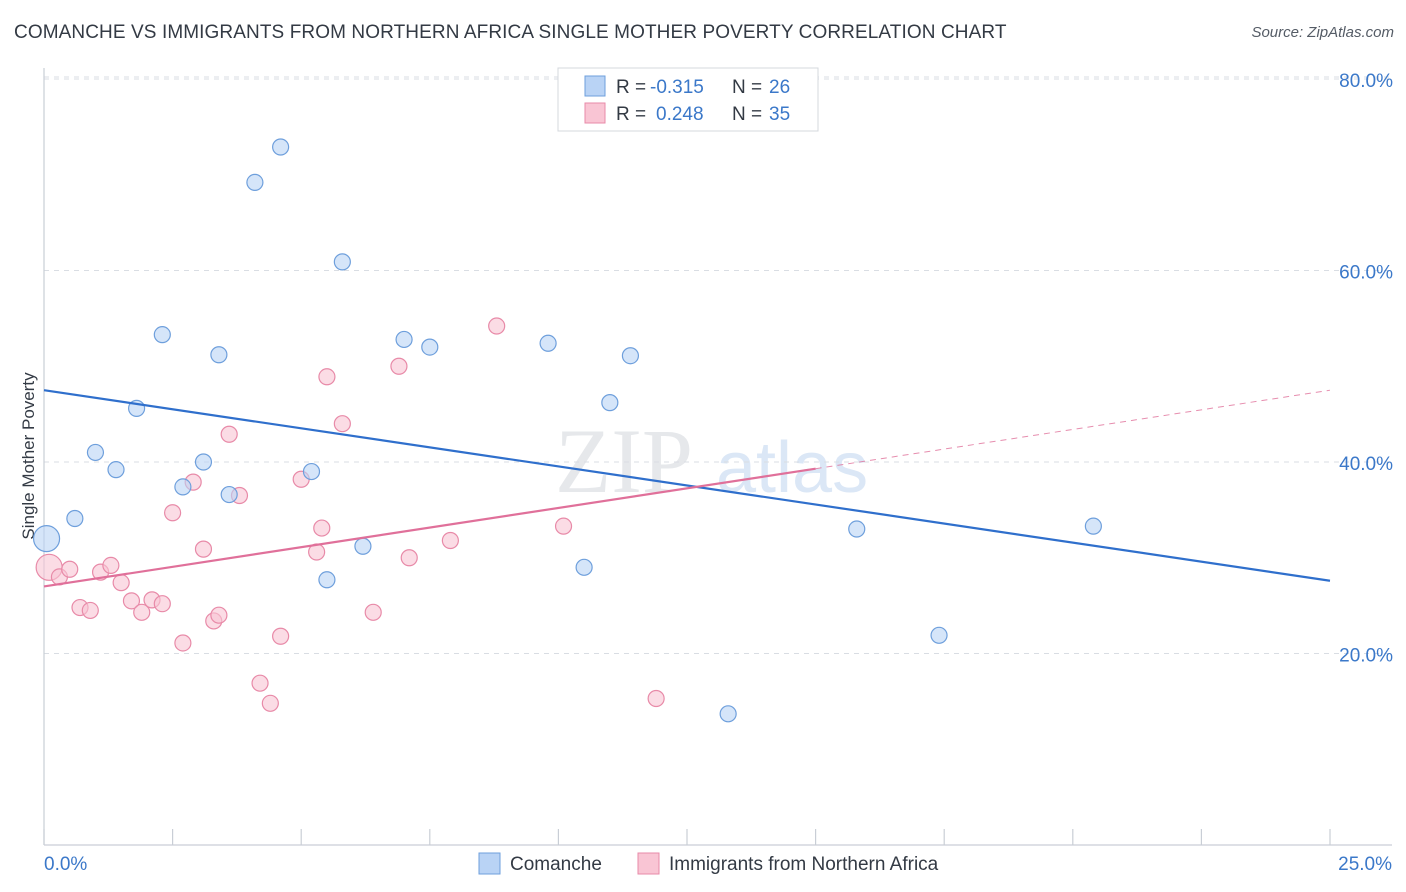 The height and width of the screenshot is (892, 1406). What do you see at coordinates (779, 87) in the screenshot?
I see `legend-n-value-comanche: 26` at bounding box center [779, 87].